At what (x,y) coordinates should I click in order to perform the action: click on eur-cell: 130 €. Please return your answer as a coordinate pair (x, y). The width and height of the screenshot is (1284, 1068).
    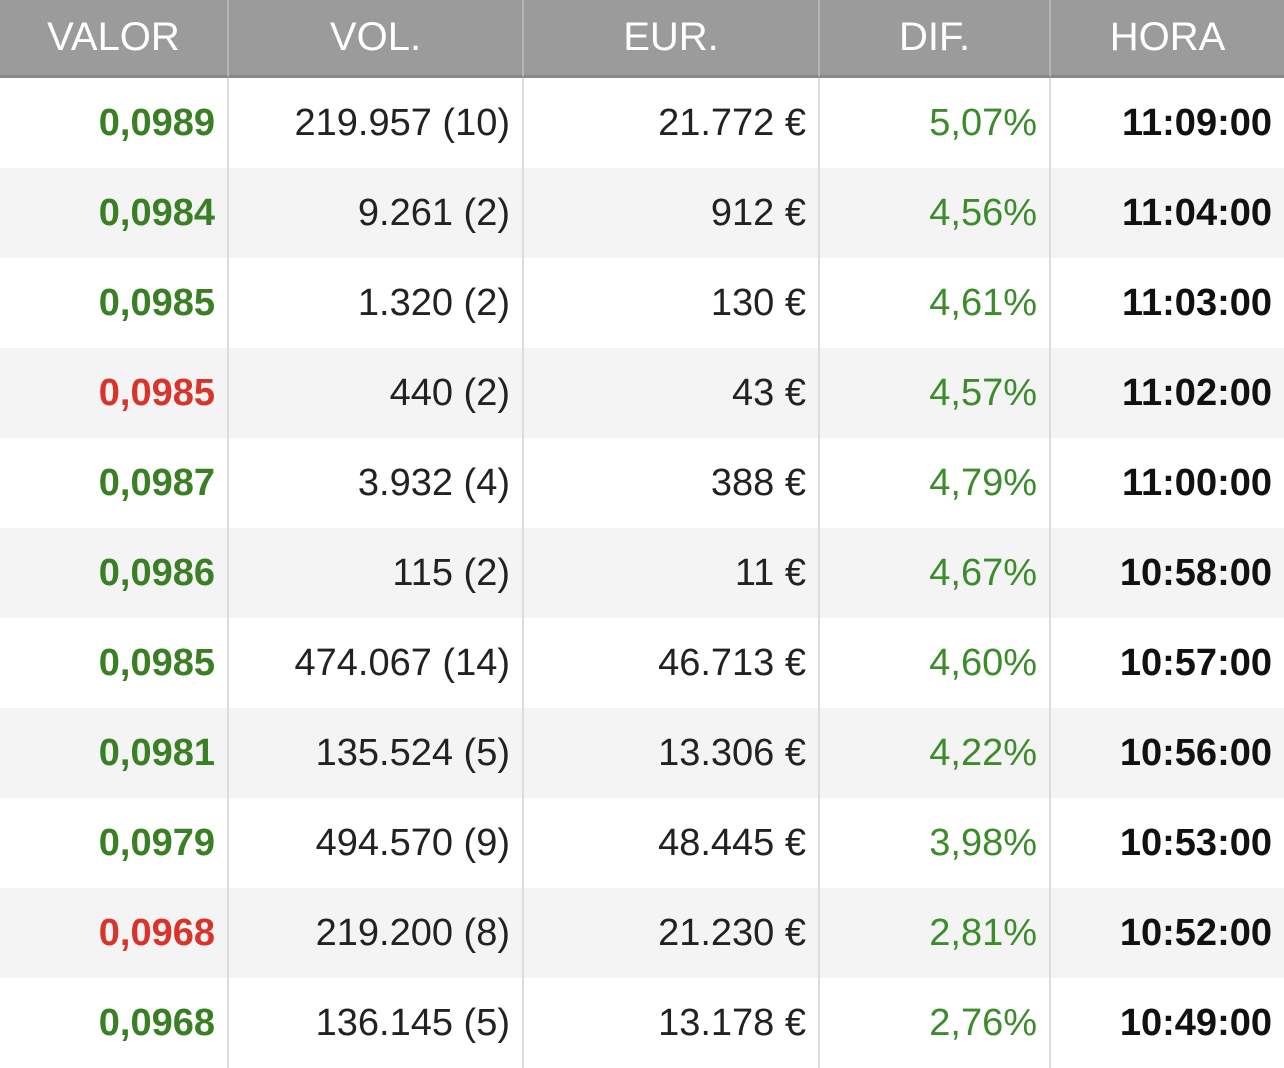
    Looking at the image, I should click on (672, 303).